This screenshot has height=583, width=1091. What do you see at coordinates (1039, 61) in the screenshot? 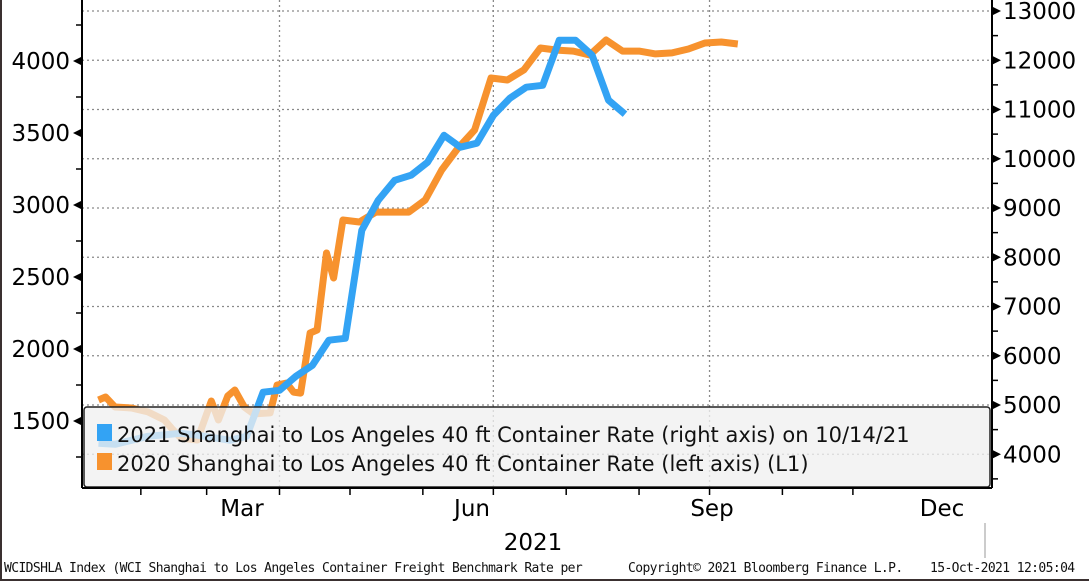
I see `right-tick-label: 12000` at bounding box center [1039, 61].